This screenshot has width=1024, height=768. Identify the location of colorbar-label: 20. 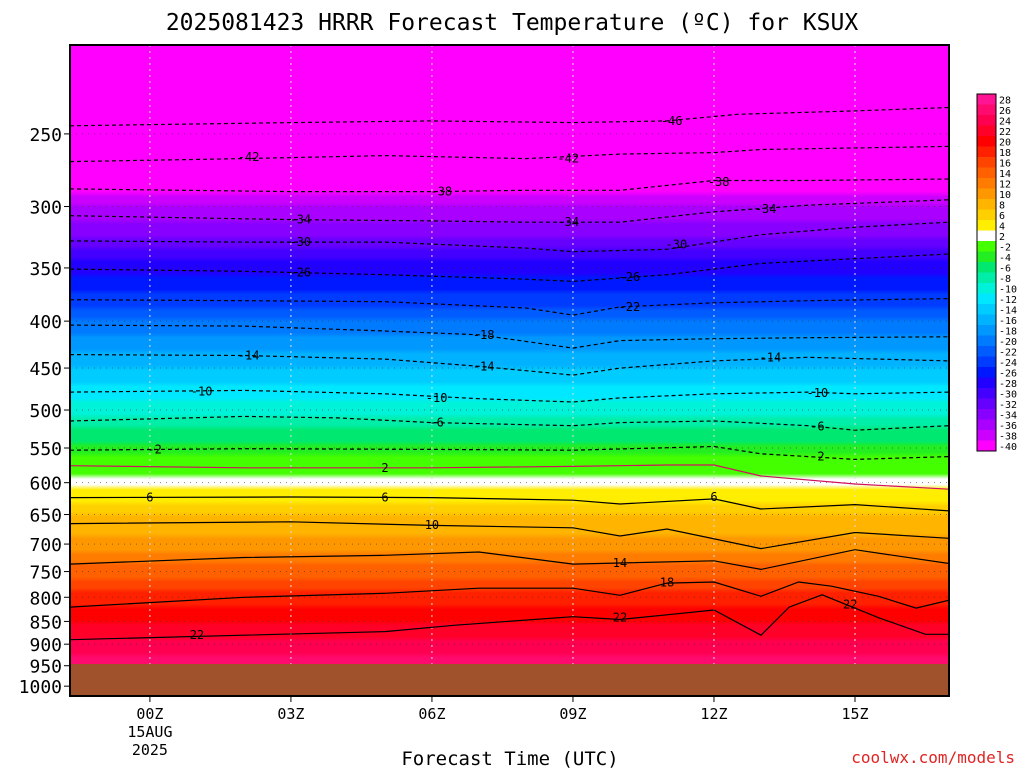
(1005, 143).